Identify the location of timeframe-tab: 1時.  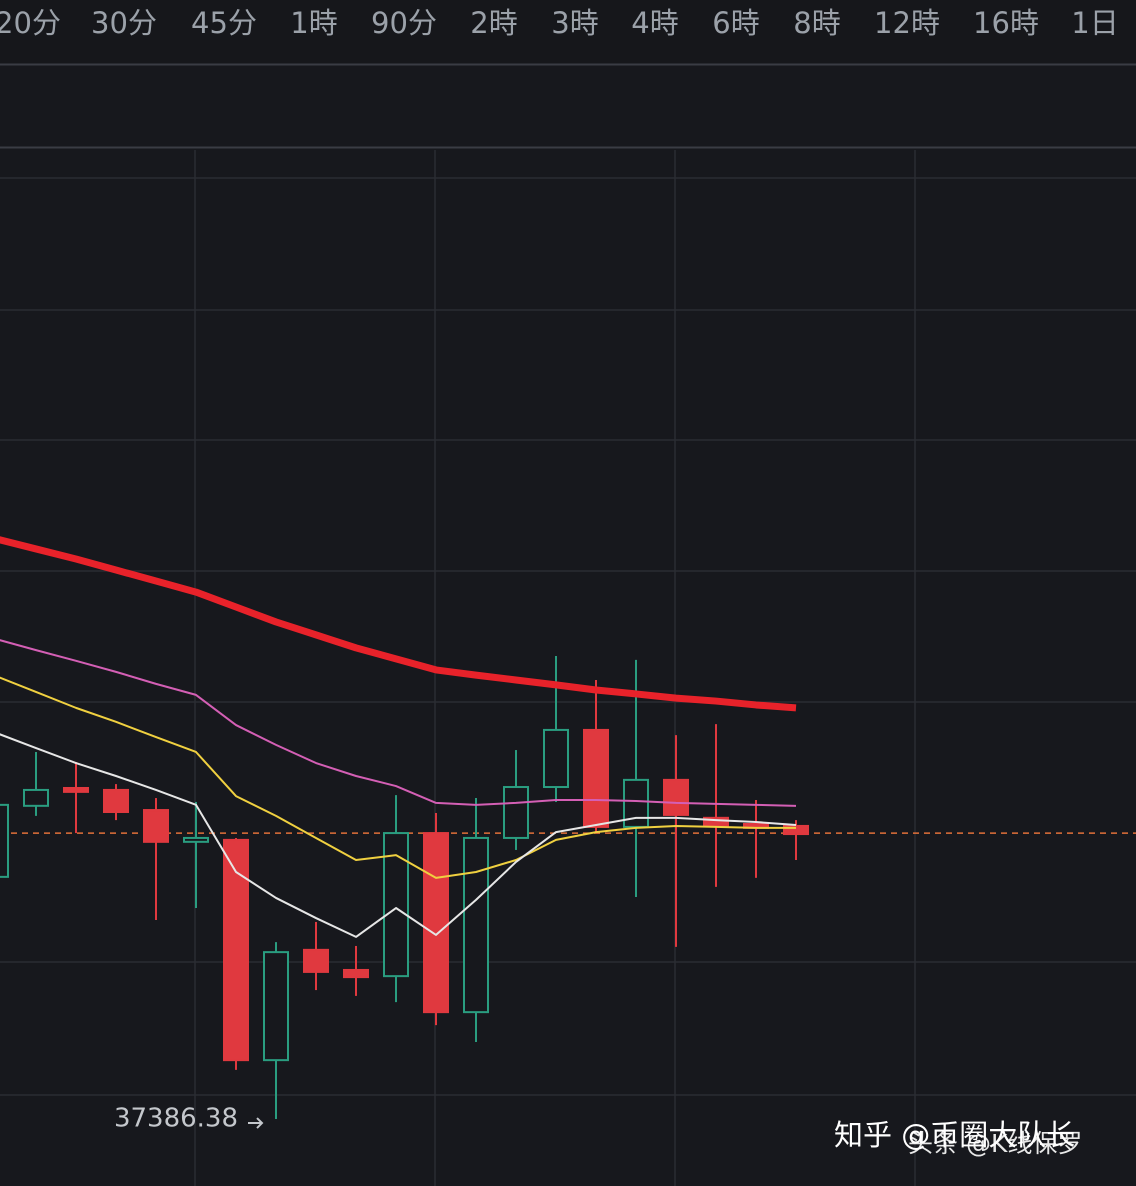
(313, 23).